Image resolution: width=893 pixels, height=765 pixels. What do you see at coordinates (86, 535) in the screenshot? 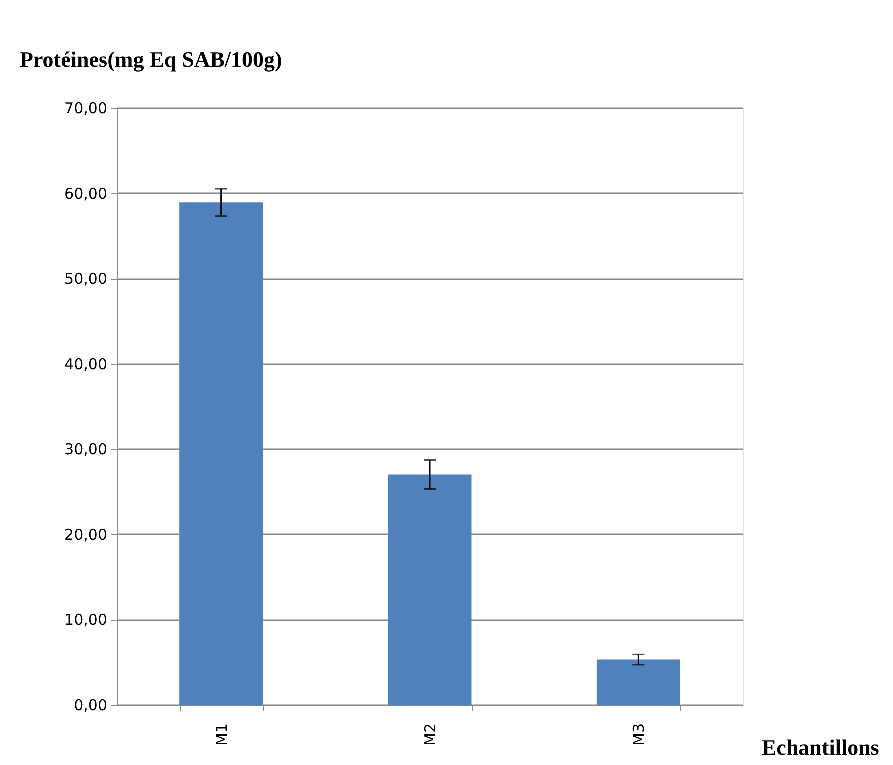
I see `y-tick-label: 20,00` at bounding box center [86, 535].